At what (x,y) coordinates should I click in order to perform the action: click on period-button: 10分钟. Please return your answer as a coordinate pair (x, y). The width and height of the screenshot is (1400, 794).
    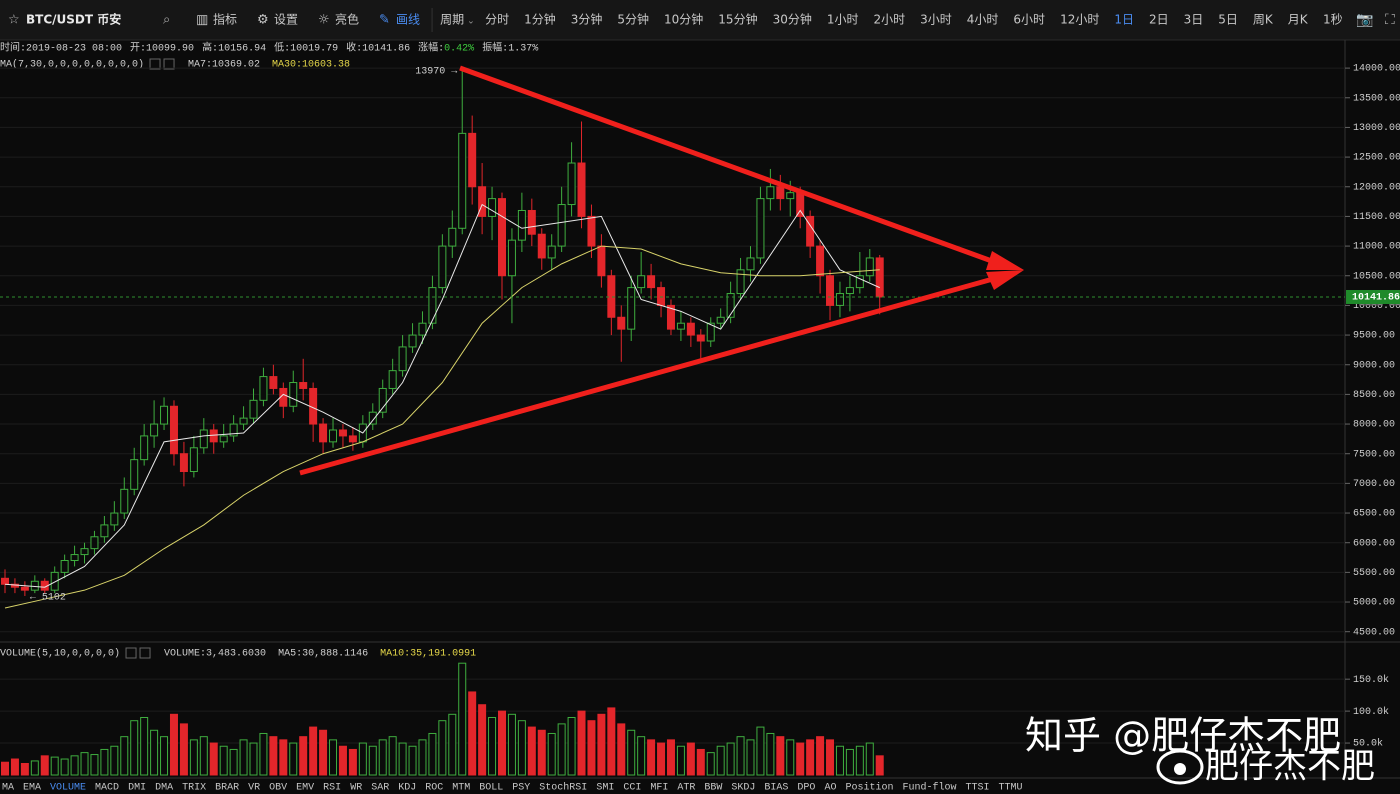
    Looking at the image, I should click on (683, 19).